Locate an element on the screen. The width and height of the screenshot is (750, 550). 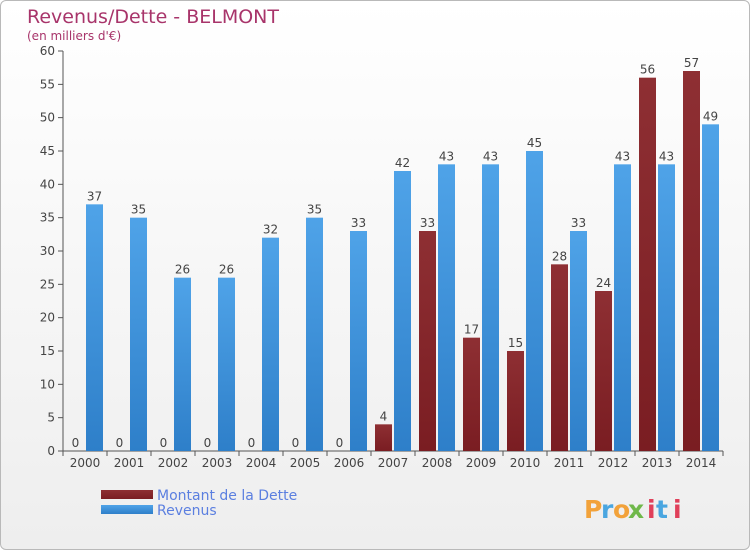
x-tick-label: 2011 is located at coordinates (569, 463).